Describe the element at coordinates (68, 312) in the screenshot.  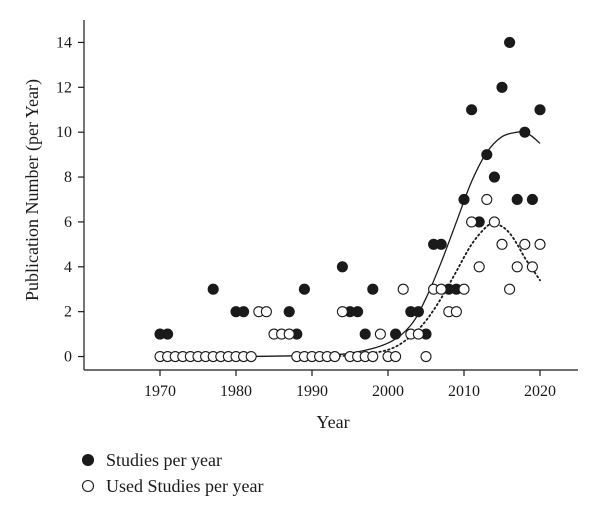
I see `y-tick-label: 2` at that location.